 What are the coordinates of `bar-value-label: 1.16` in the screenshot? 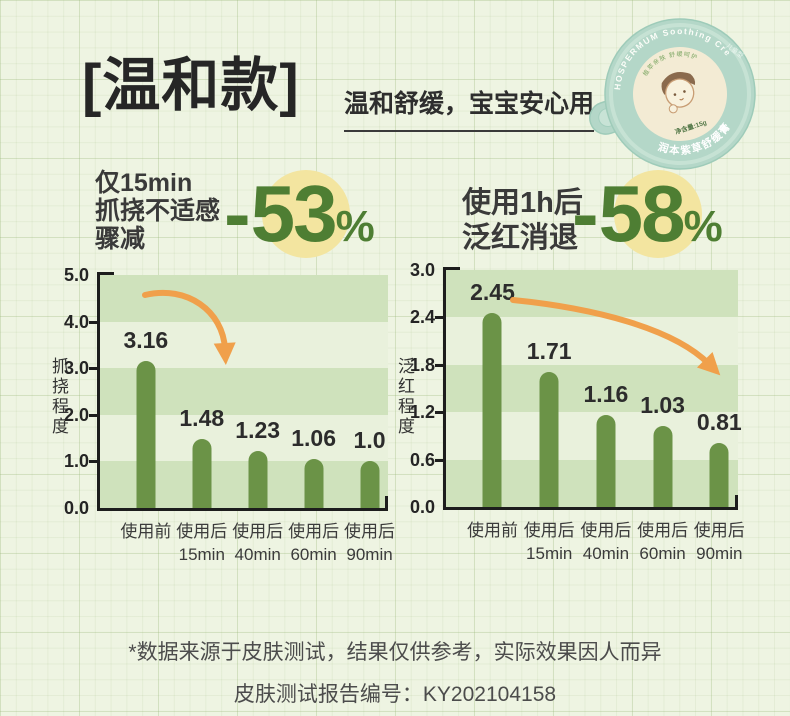 It's located at (606, 394).